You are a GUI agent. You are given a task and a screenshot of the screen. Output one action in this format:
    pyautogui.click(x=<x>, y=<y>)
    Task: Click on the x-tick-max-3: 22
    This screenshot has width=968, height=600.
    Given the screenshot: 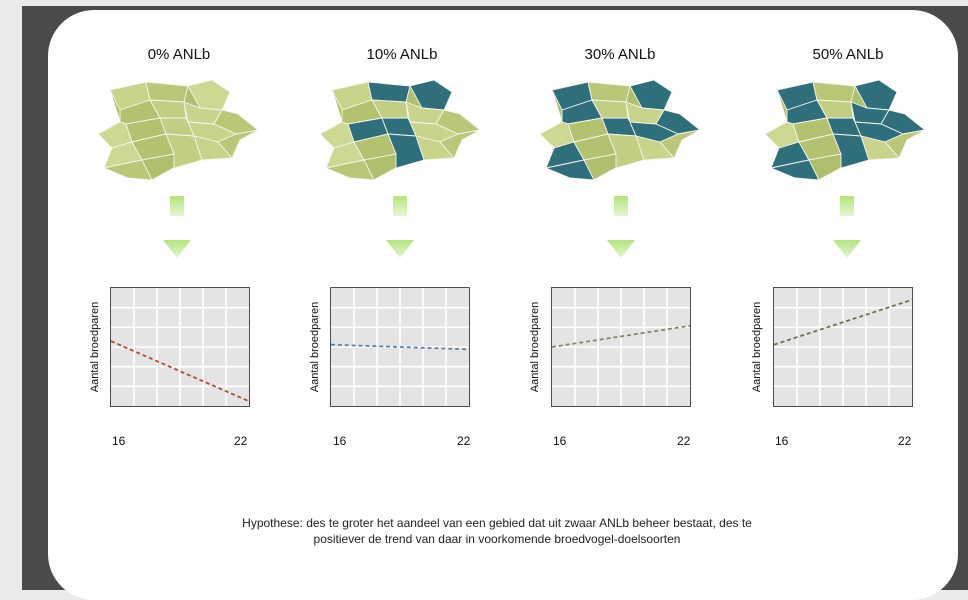 What is the action you would take?
    pyautogui.click(x=905, y=441)
    